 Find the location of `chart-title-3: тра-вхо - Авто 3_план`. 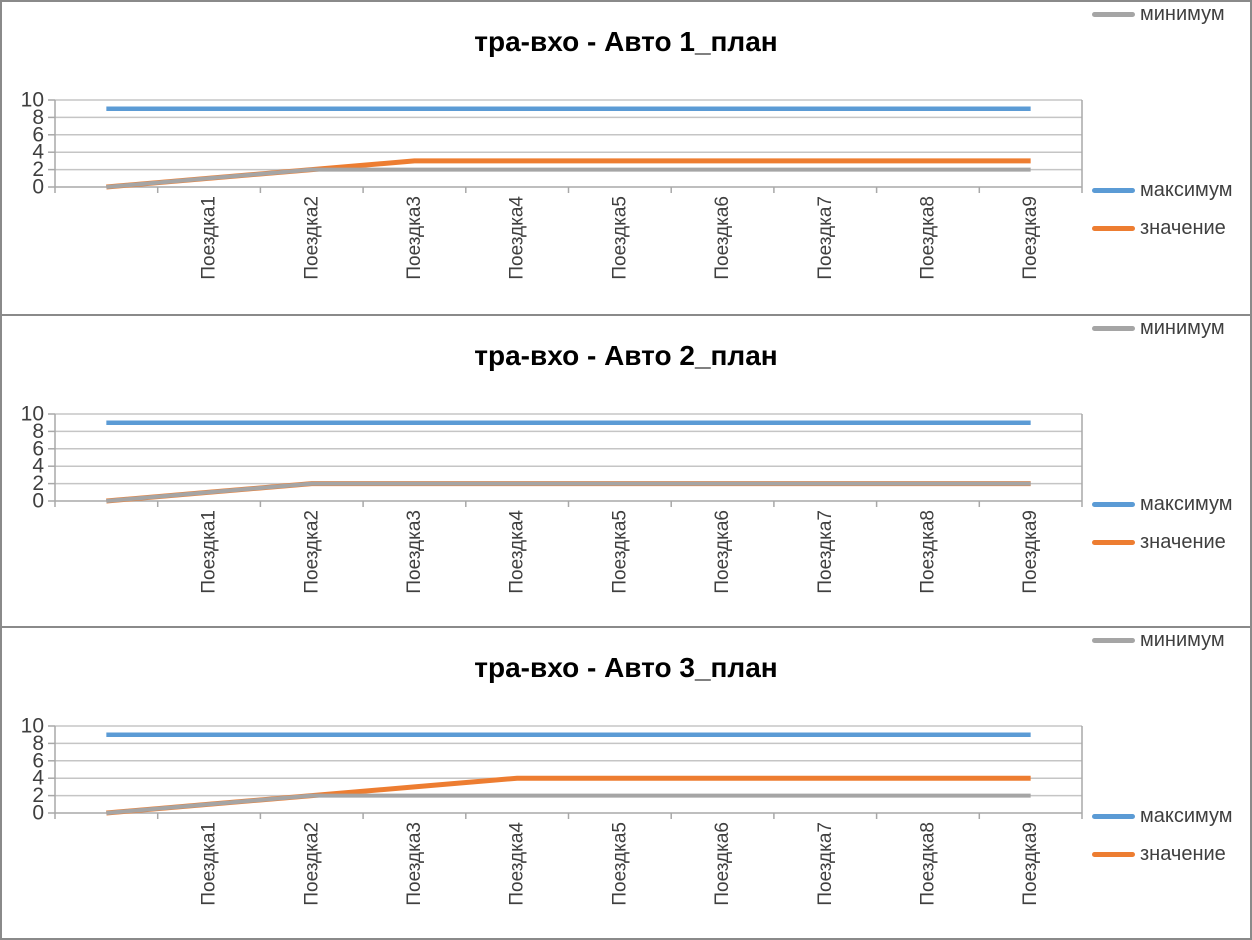

chart-title-3: тра-вхо - Авто 3_план is located at coordinates (626, 667).